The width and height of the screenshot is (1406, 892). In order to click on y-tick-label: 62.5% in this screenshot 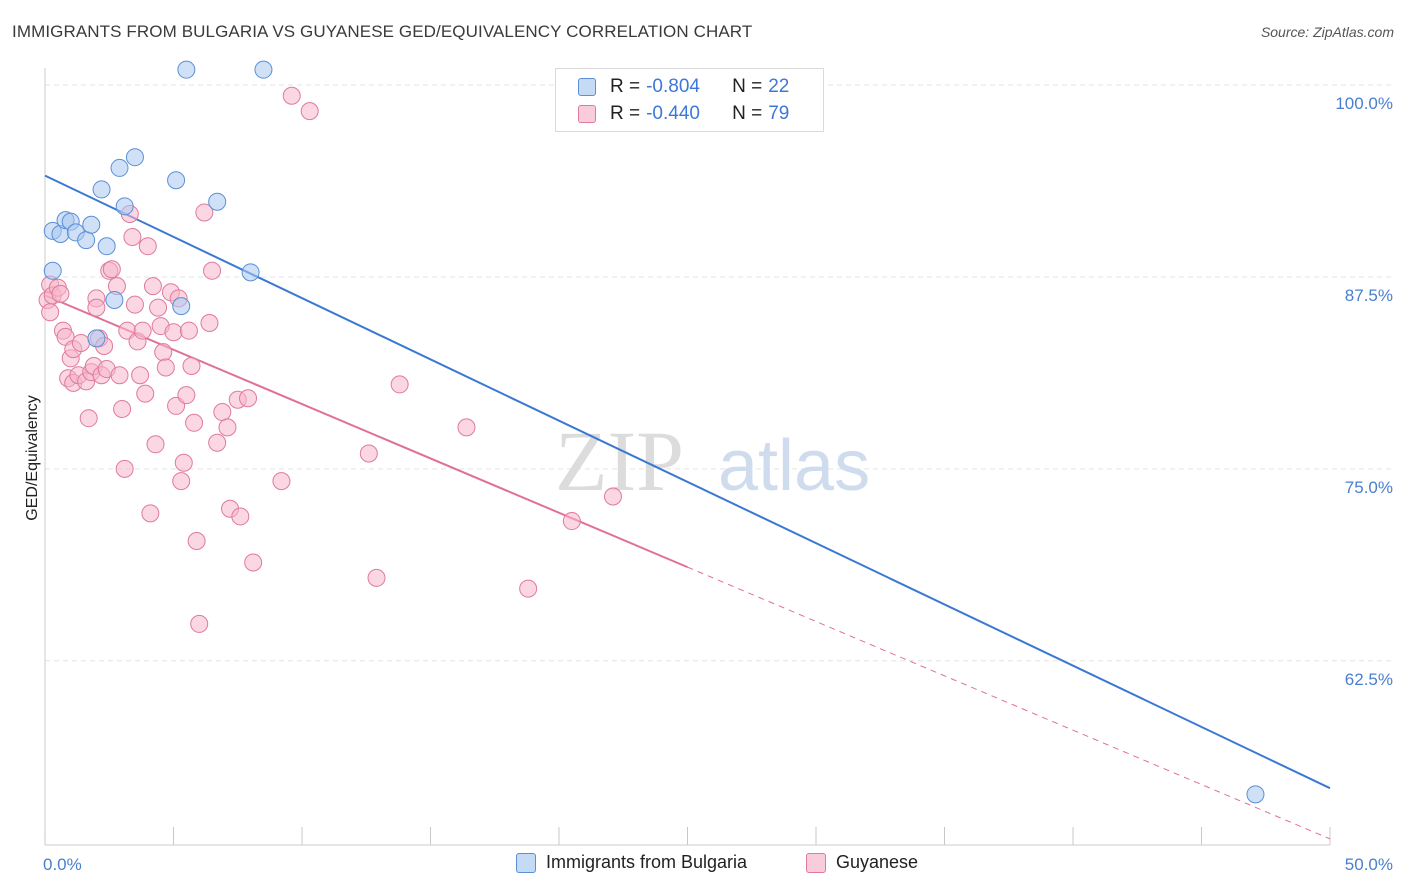, I will do `click(1369, 679)`.